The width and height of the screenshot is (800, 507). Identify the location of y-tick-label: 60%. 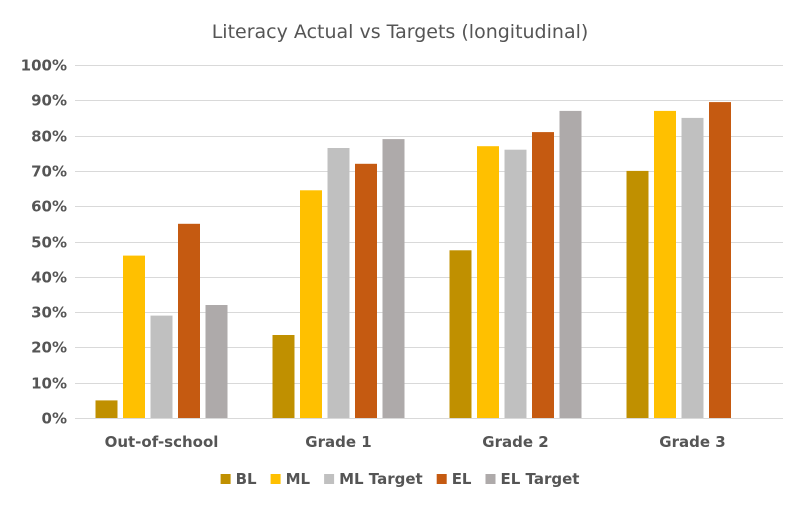
(49, 207).